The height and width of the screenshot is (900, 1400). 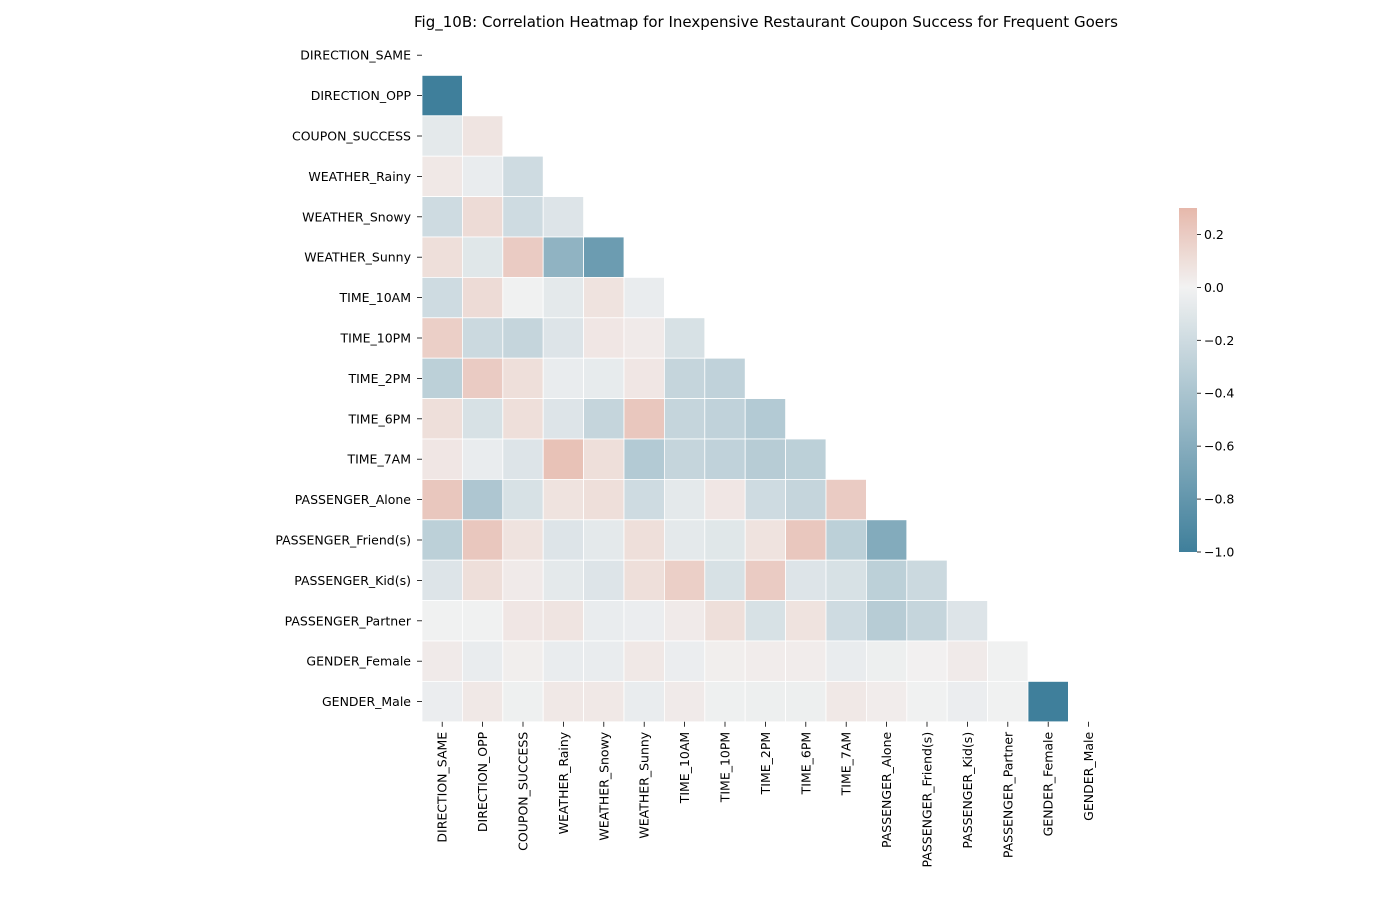 What do you see at coordinates (1048, 783) in the screenshot?
I see `x-tick-label: GENDER_Female` at bounding box center [1048, 783].